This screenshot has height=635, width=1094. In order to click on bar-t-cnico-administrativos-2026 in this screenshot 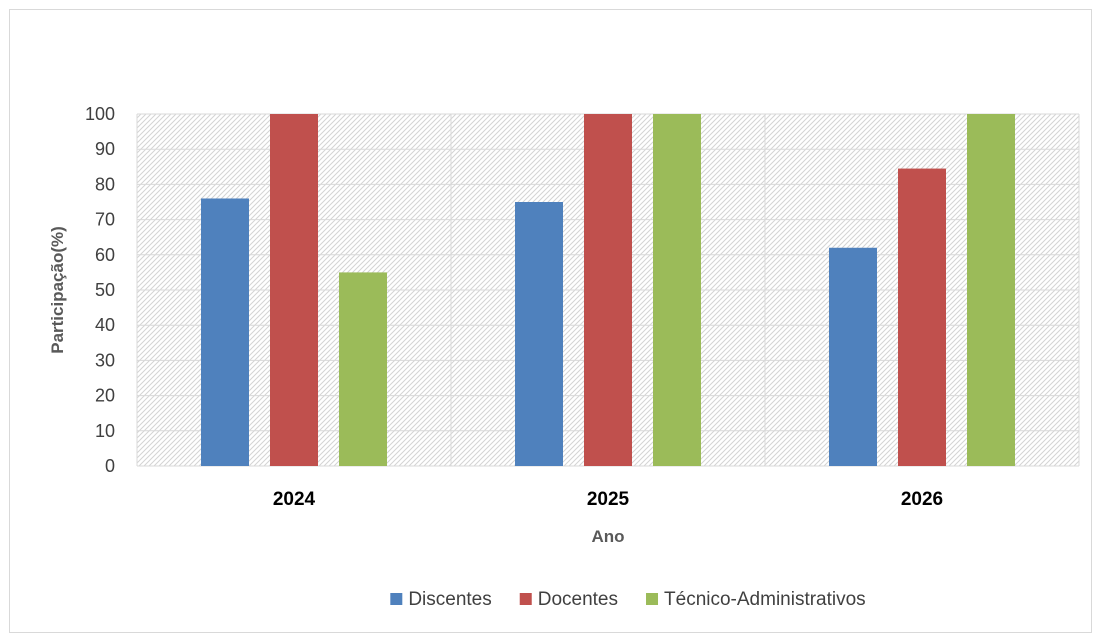, I will do `click(991, 290)`.